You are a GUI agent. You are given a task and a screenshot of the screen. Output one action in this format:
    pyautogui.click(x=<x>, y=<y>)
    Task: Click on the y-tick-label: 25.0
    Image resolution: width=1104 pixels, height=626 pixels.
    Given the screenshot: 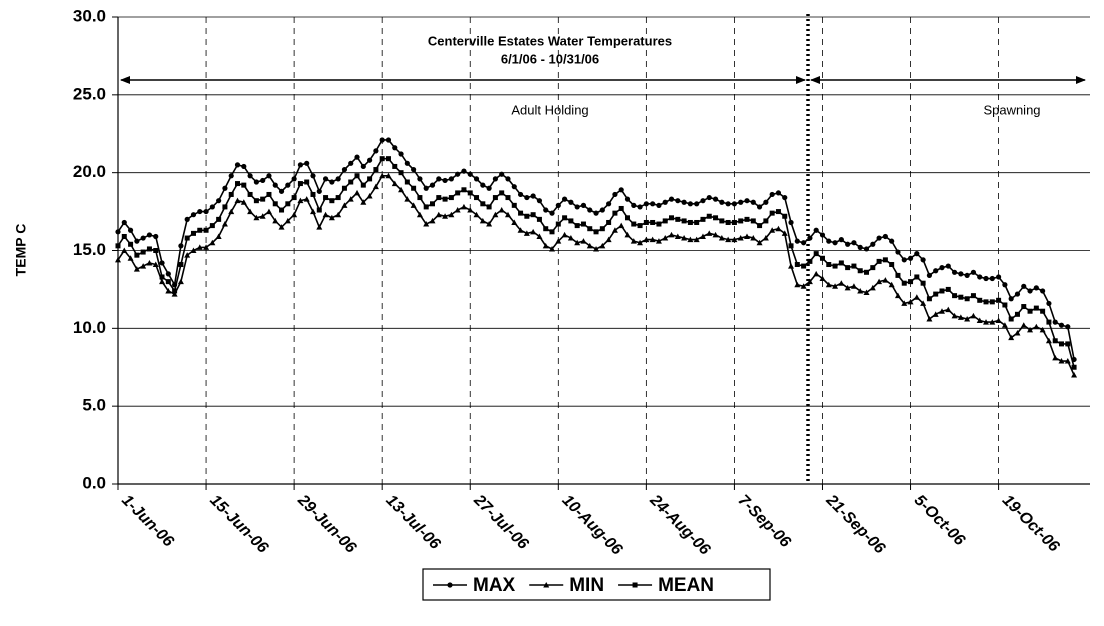 What is the action you would take?
    pyautogui.click(x=89, y=93)
    